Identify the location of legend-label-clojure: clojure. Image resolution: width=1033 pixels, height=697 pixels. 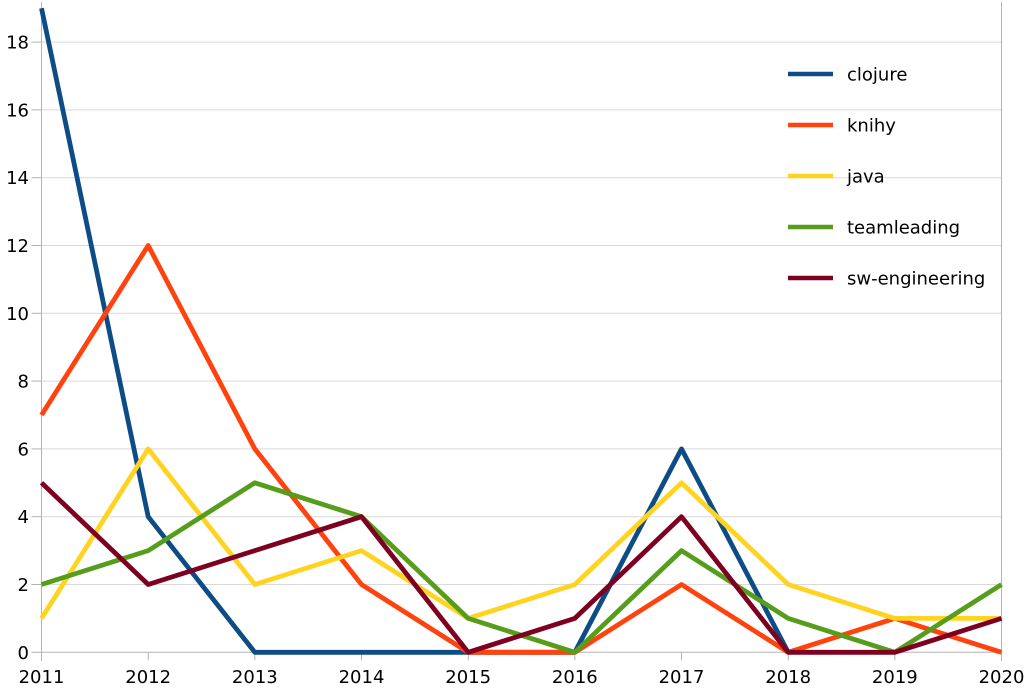
(877, 75).